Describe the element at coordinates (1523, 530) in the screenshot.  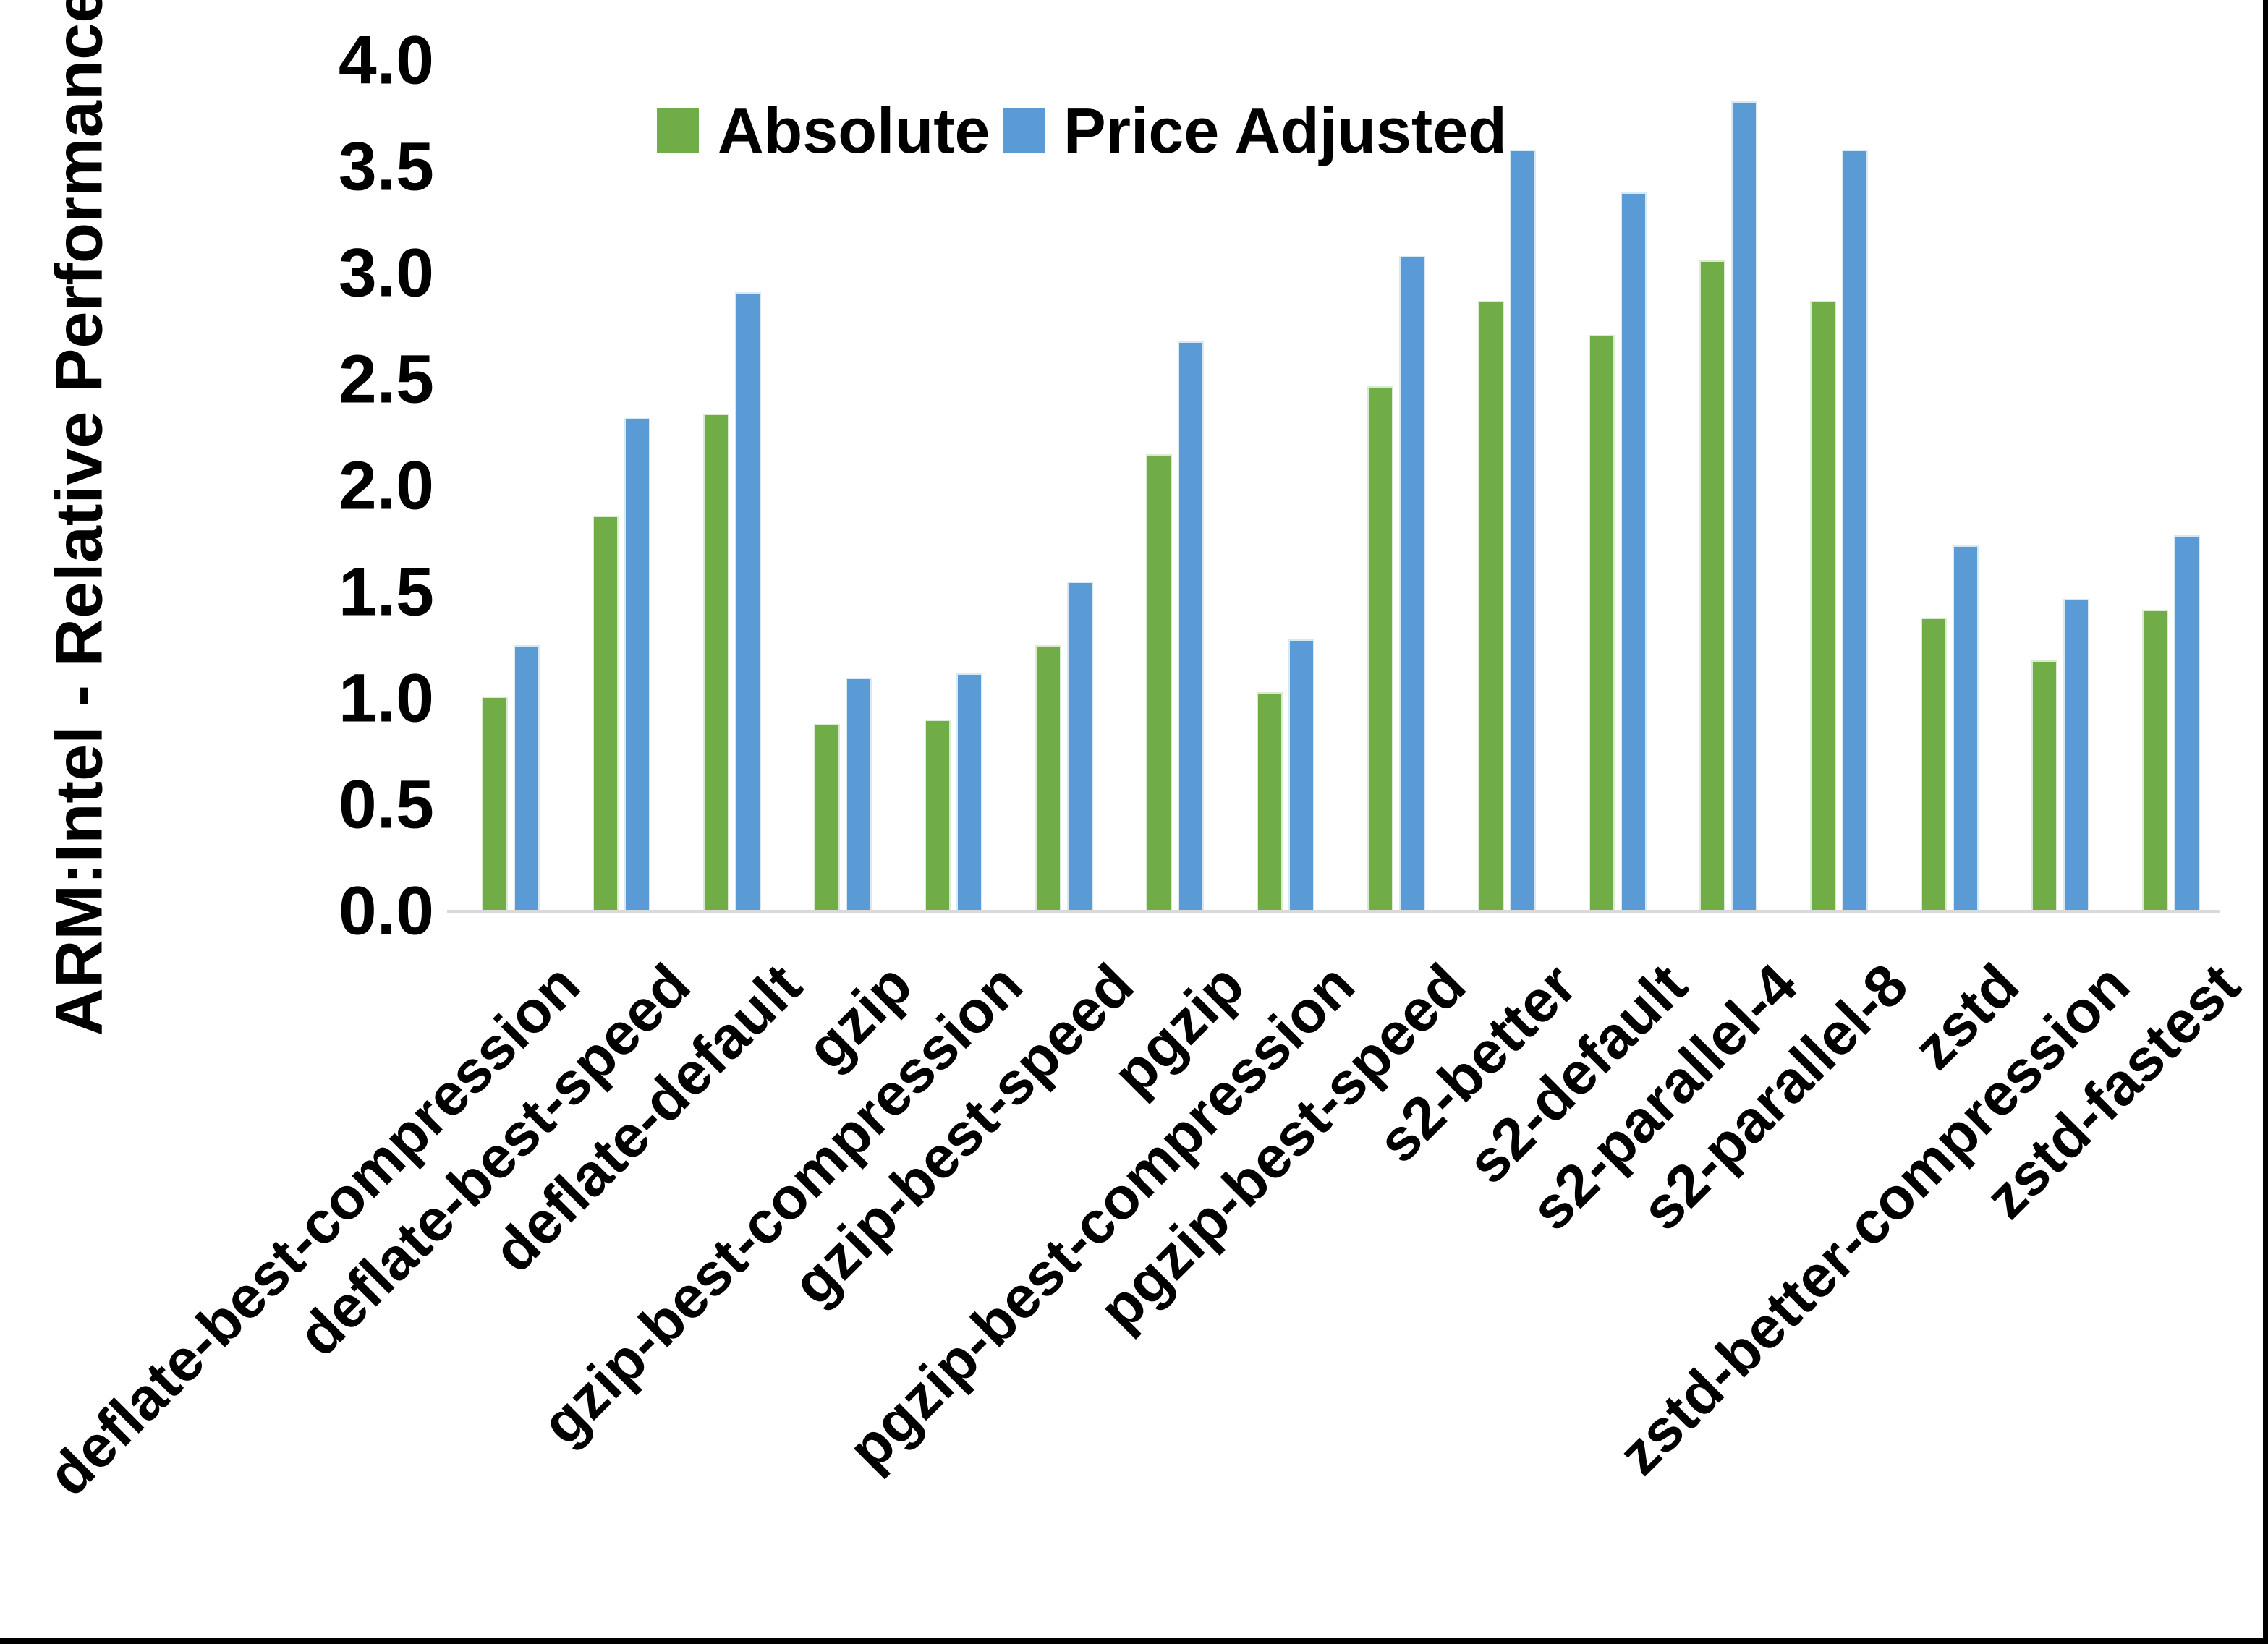
I see `bar-price-adjusted-s2-better` at that location.